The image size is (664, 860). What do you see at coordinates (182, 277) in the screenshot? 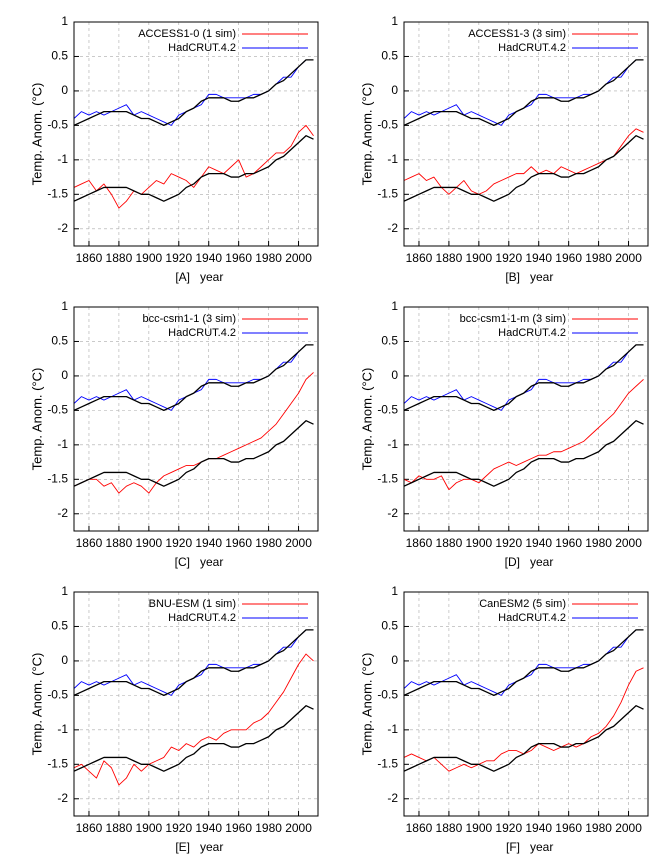
I see `panel-label: [A]` at bounding box center [182, 277].